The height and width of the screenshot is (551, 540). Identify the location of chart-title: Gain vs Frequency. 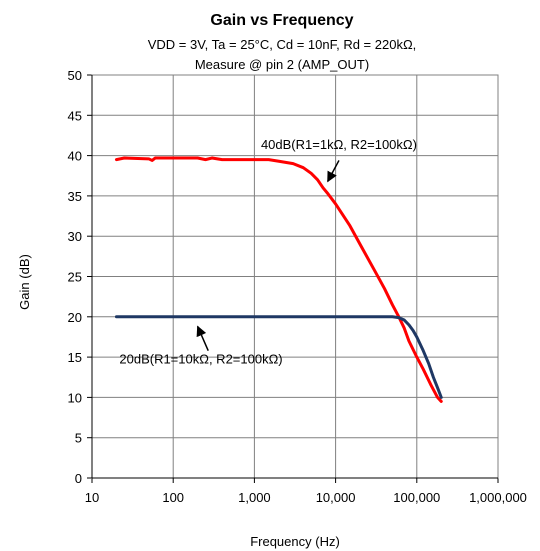
(281, 20).